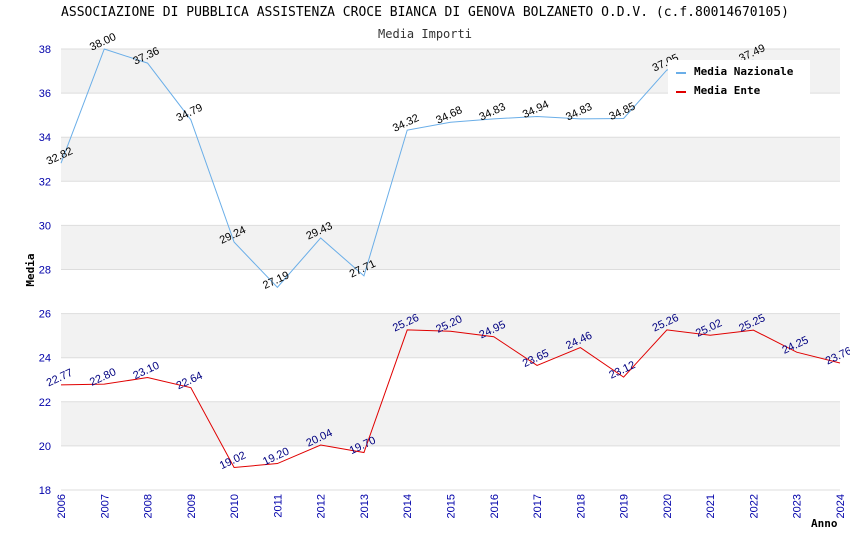  I want to click on data-label: 22.64, so click(190, 381).